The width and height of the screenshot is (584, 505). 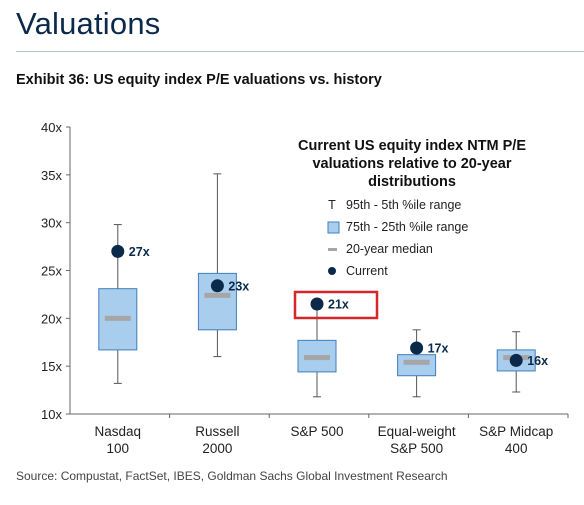 What do you see at coordinates (417, 431) in the screenshot?
I see `x-category-label: Equal-weight` at bounding box center [417, 431].